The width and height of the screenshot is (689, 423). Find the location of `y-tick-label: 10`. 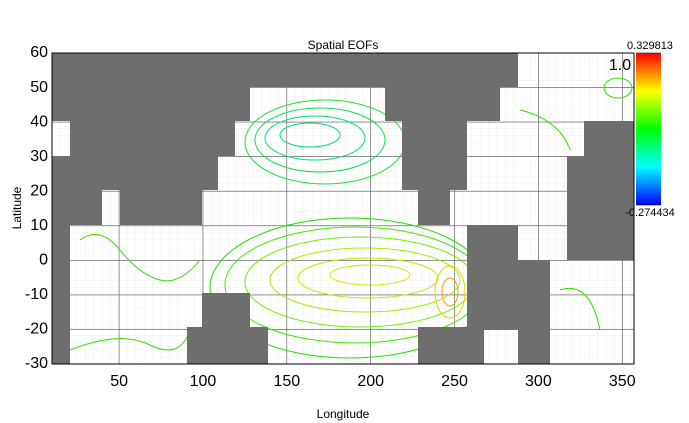

y-tick-label: 10 is located at coordinates (39, 225).